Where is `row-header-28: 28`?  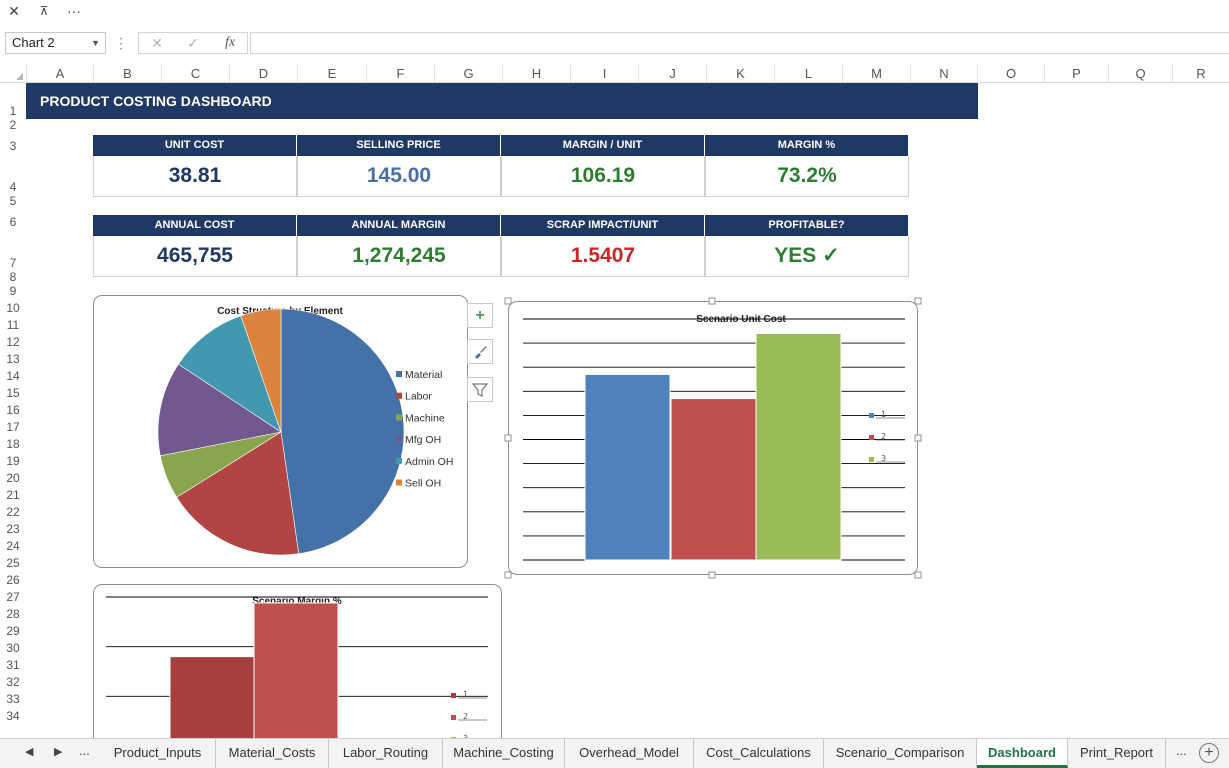 row-header-28: 28 is located at coordinates (13, 614).